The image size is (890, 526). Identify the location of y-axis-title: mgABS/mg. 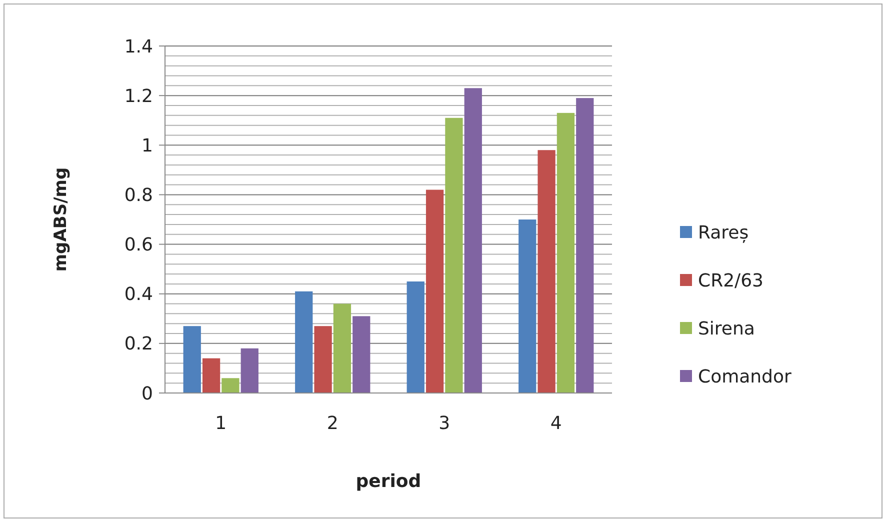
(61, 219).